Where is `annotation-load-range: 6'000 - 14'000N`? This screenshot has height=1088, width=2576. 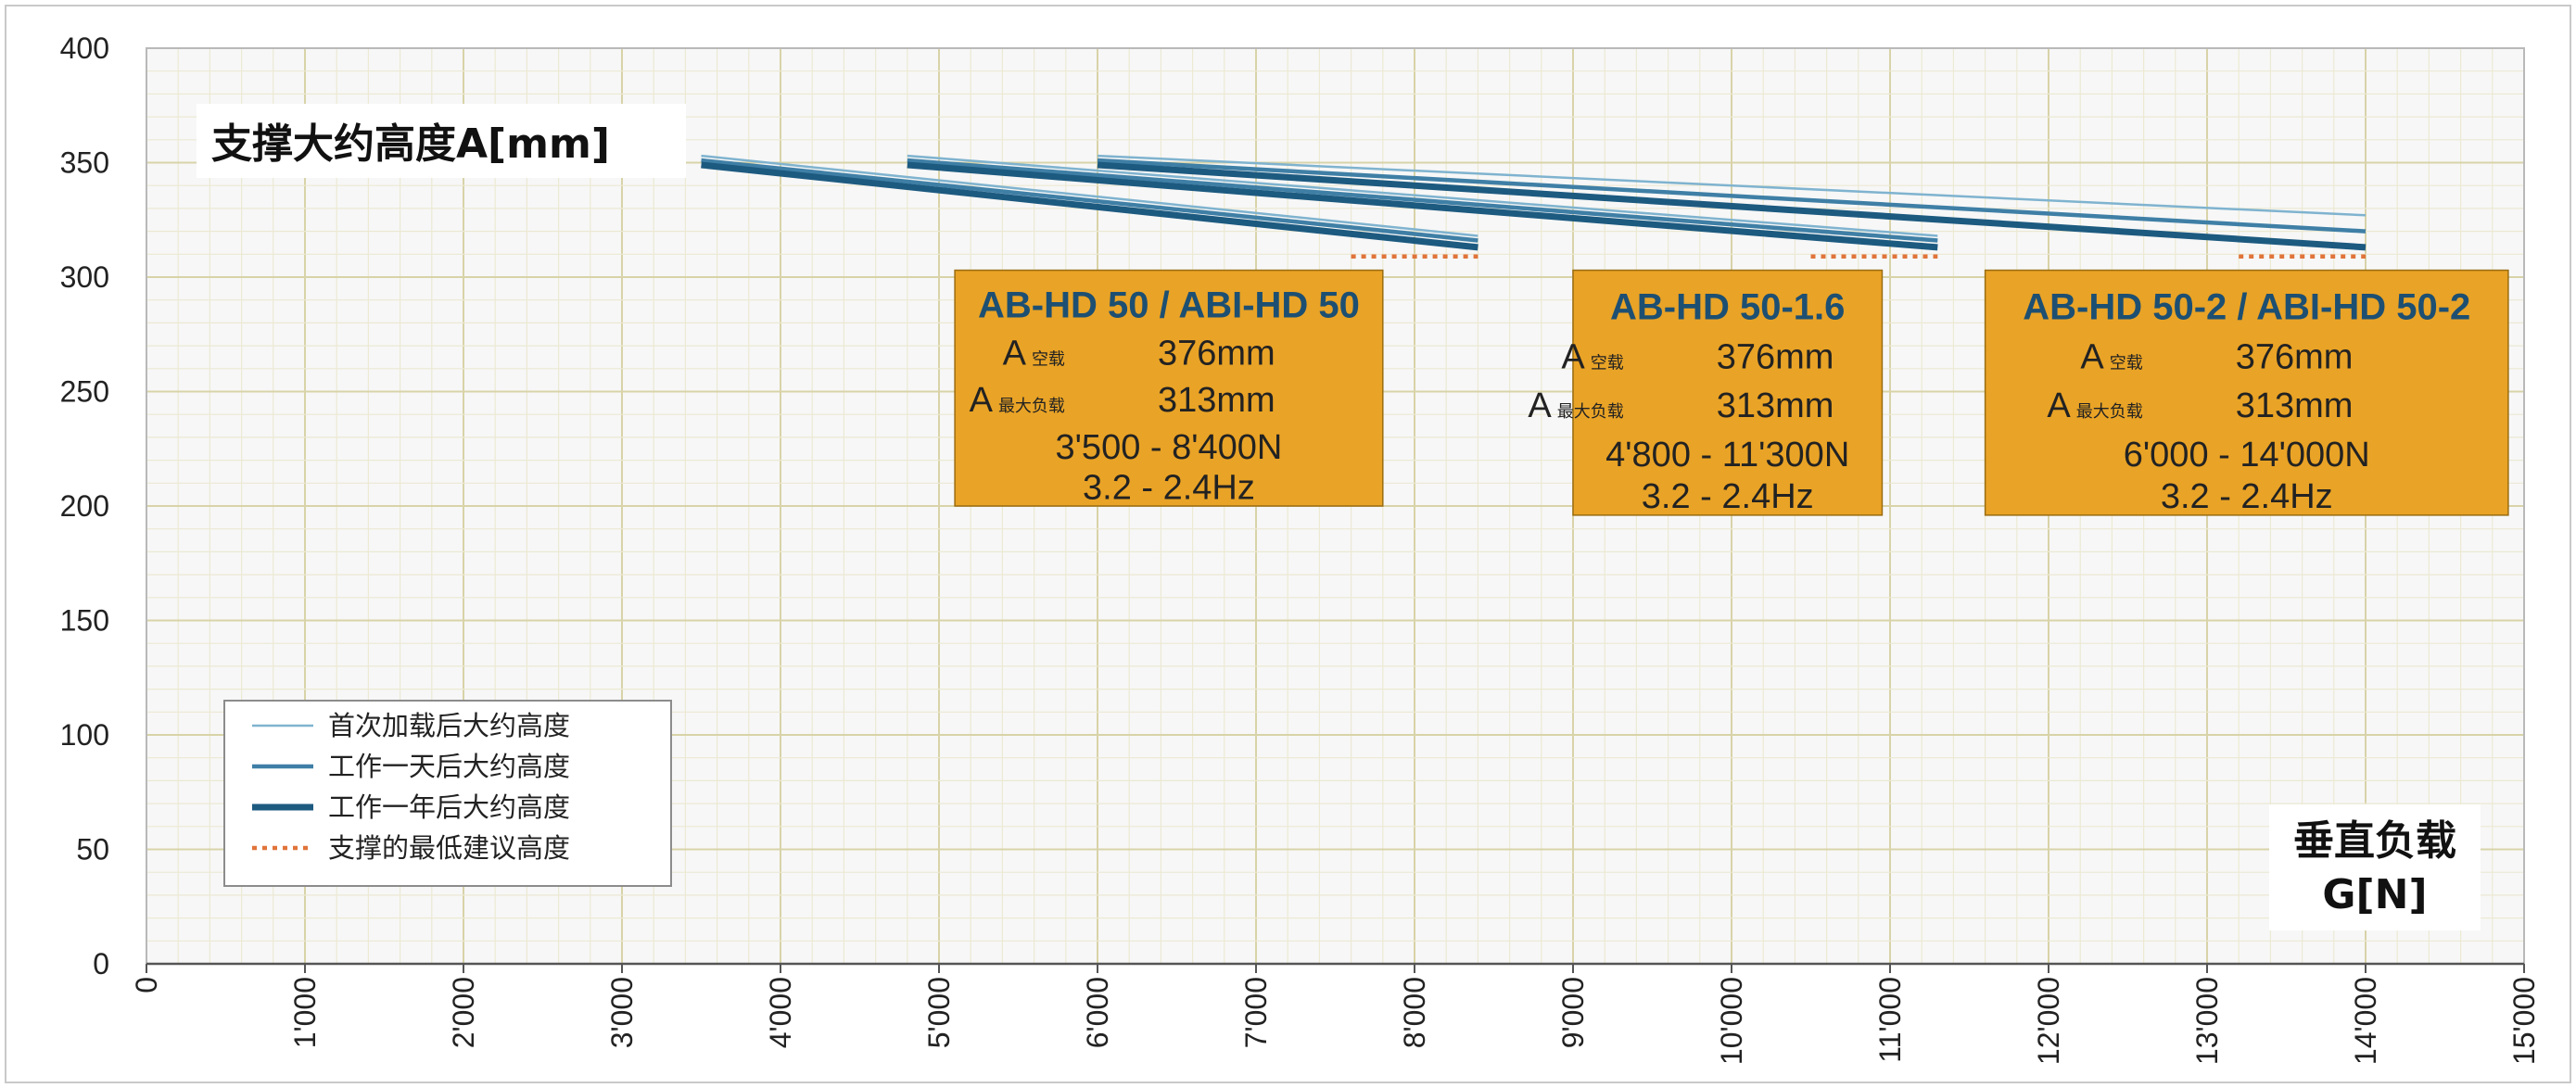
annotation-load-range: 6'000 - 14'000N is located at coordinates (2247, 455).